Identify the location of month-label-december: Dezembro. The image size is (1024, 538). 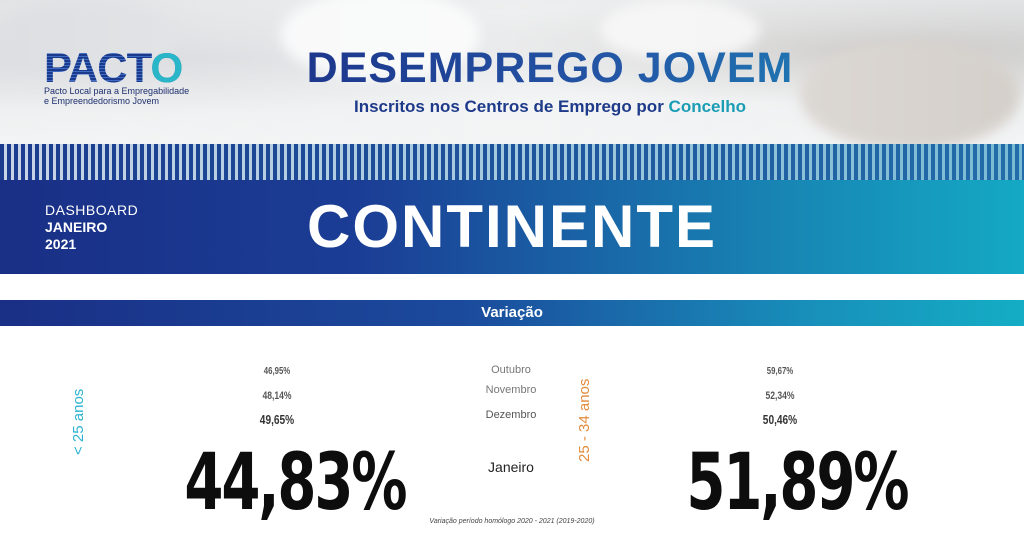
(511, 415).